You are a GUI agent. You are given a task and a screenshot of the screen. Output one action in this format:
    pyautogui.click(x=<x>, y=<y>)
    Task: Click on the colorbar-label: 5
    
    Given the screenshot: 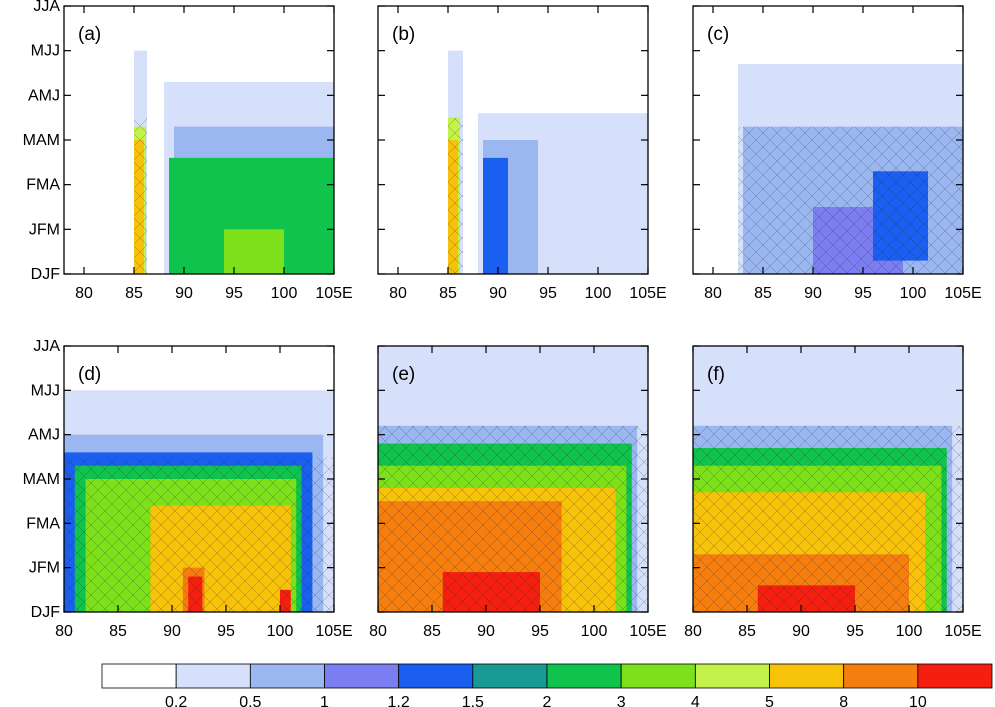 What is the action you would take?
    pyautogui.click(x=769, y=700)
    